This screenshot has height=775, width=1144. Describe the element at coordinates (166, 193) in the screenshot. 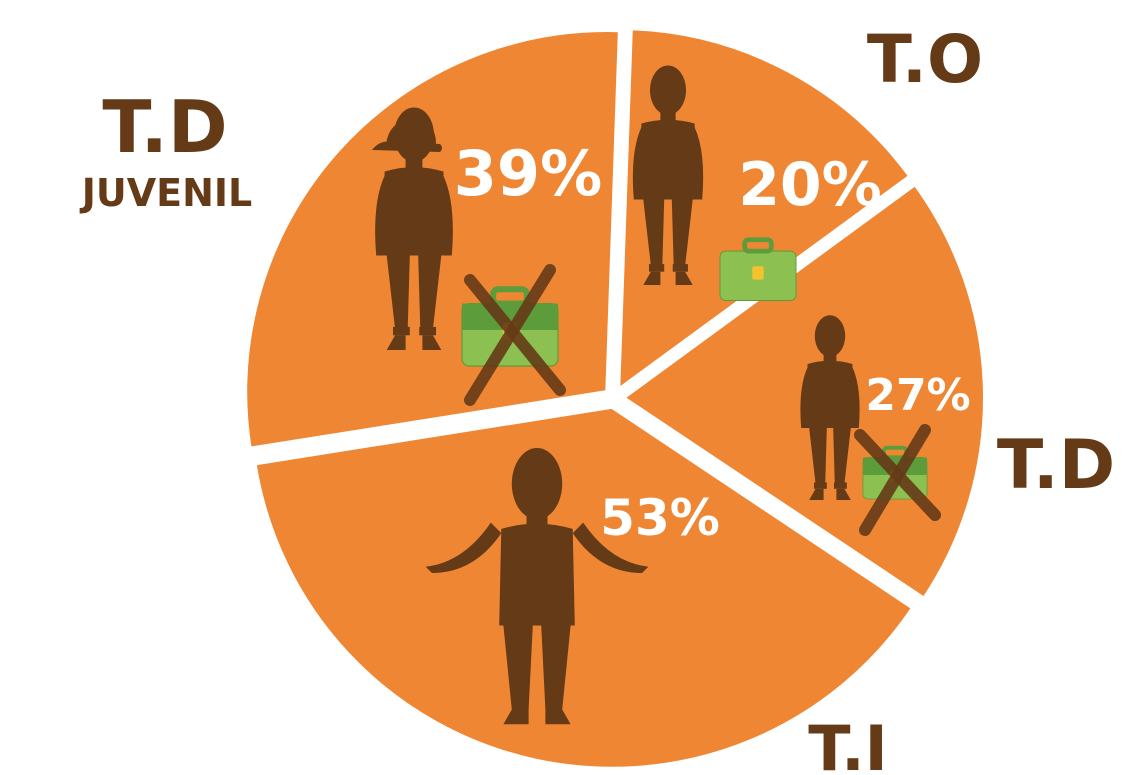

I see `slice-sublabel-juvenil: JUVENIL` at that location.